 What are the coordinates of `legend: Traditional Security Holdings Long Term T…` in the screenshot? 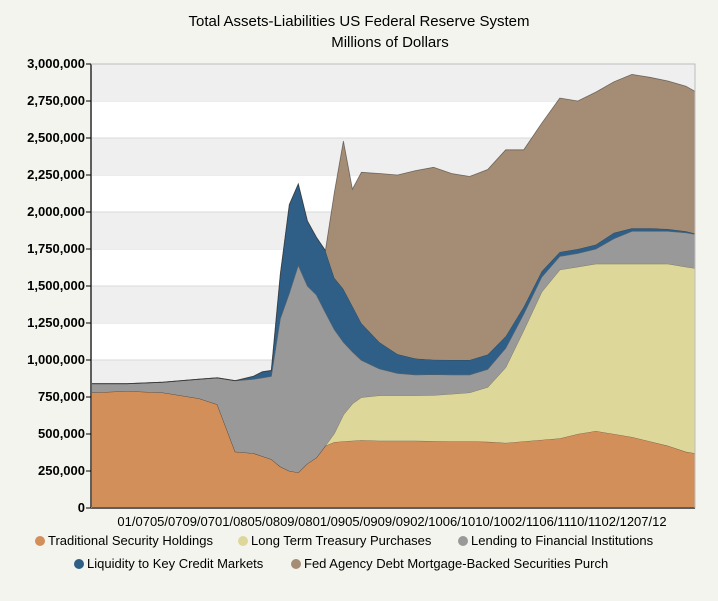 It's located at (344, 552).